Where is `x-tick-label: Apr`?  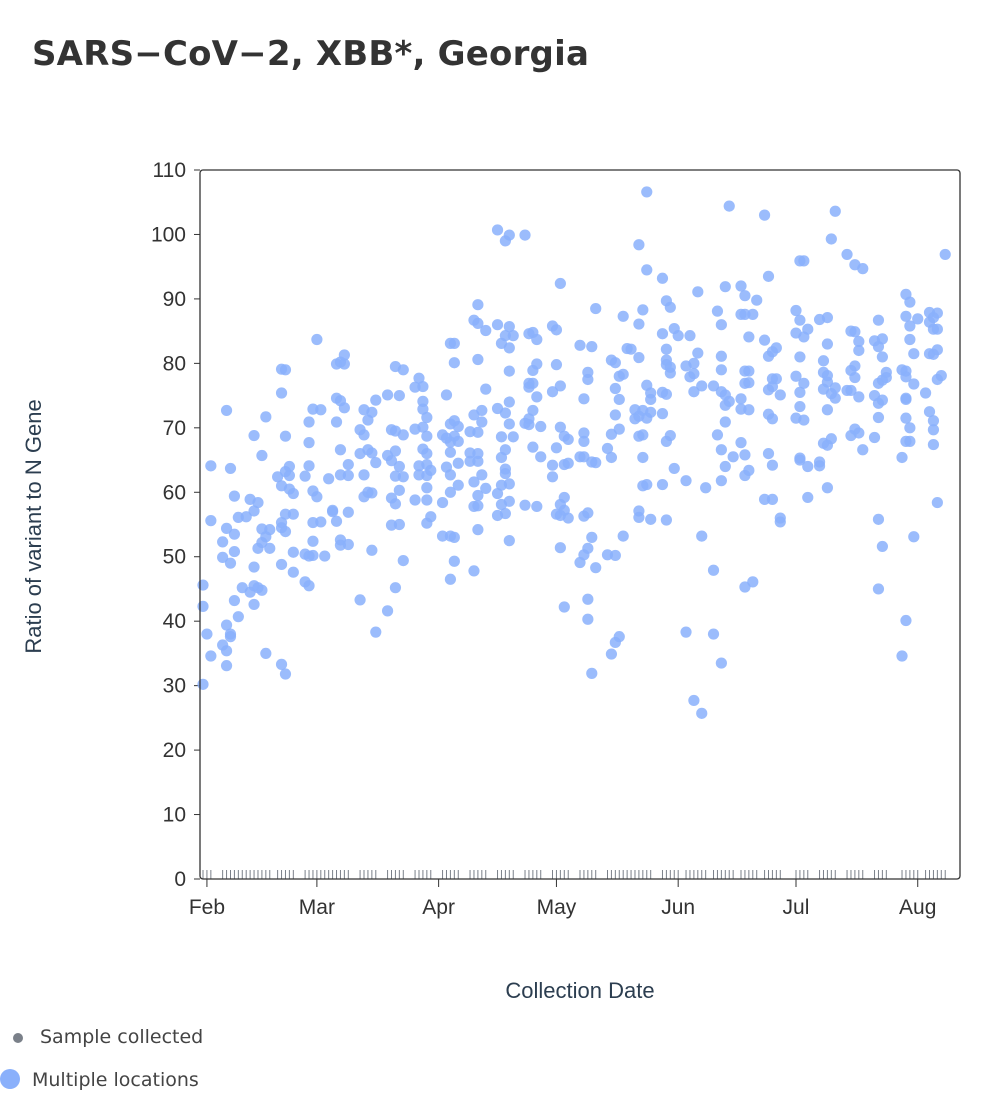 x-tick-label: Apr is located at coordinates (438, 907).